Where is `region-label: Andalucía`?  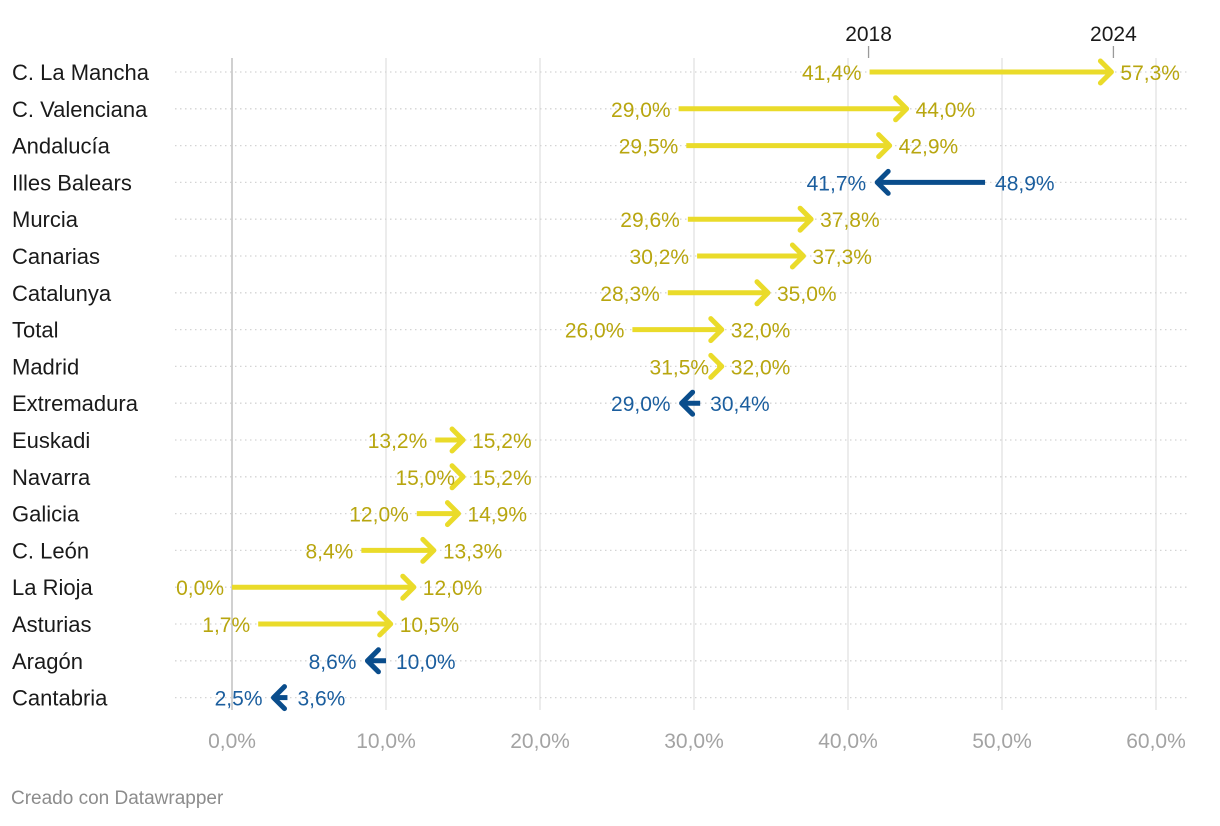
region-label: Andalucía is located at coordinates (61, 146).